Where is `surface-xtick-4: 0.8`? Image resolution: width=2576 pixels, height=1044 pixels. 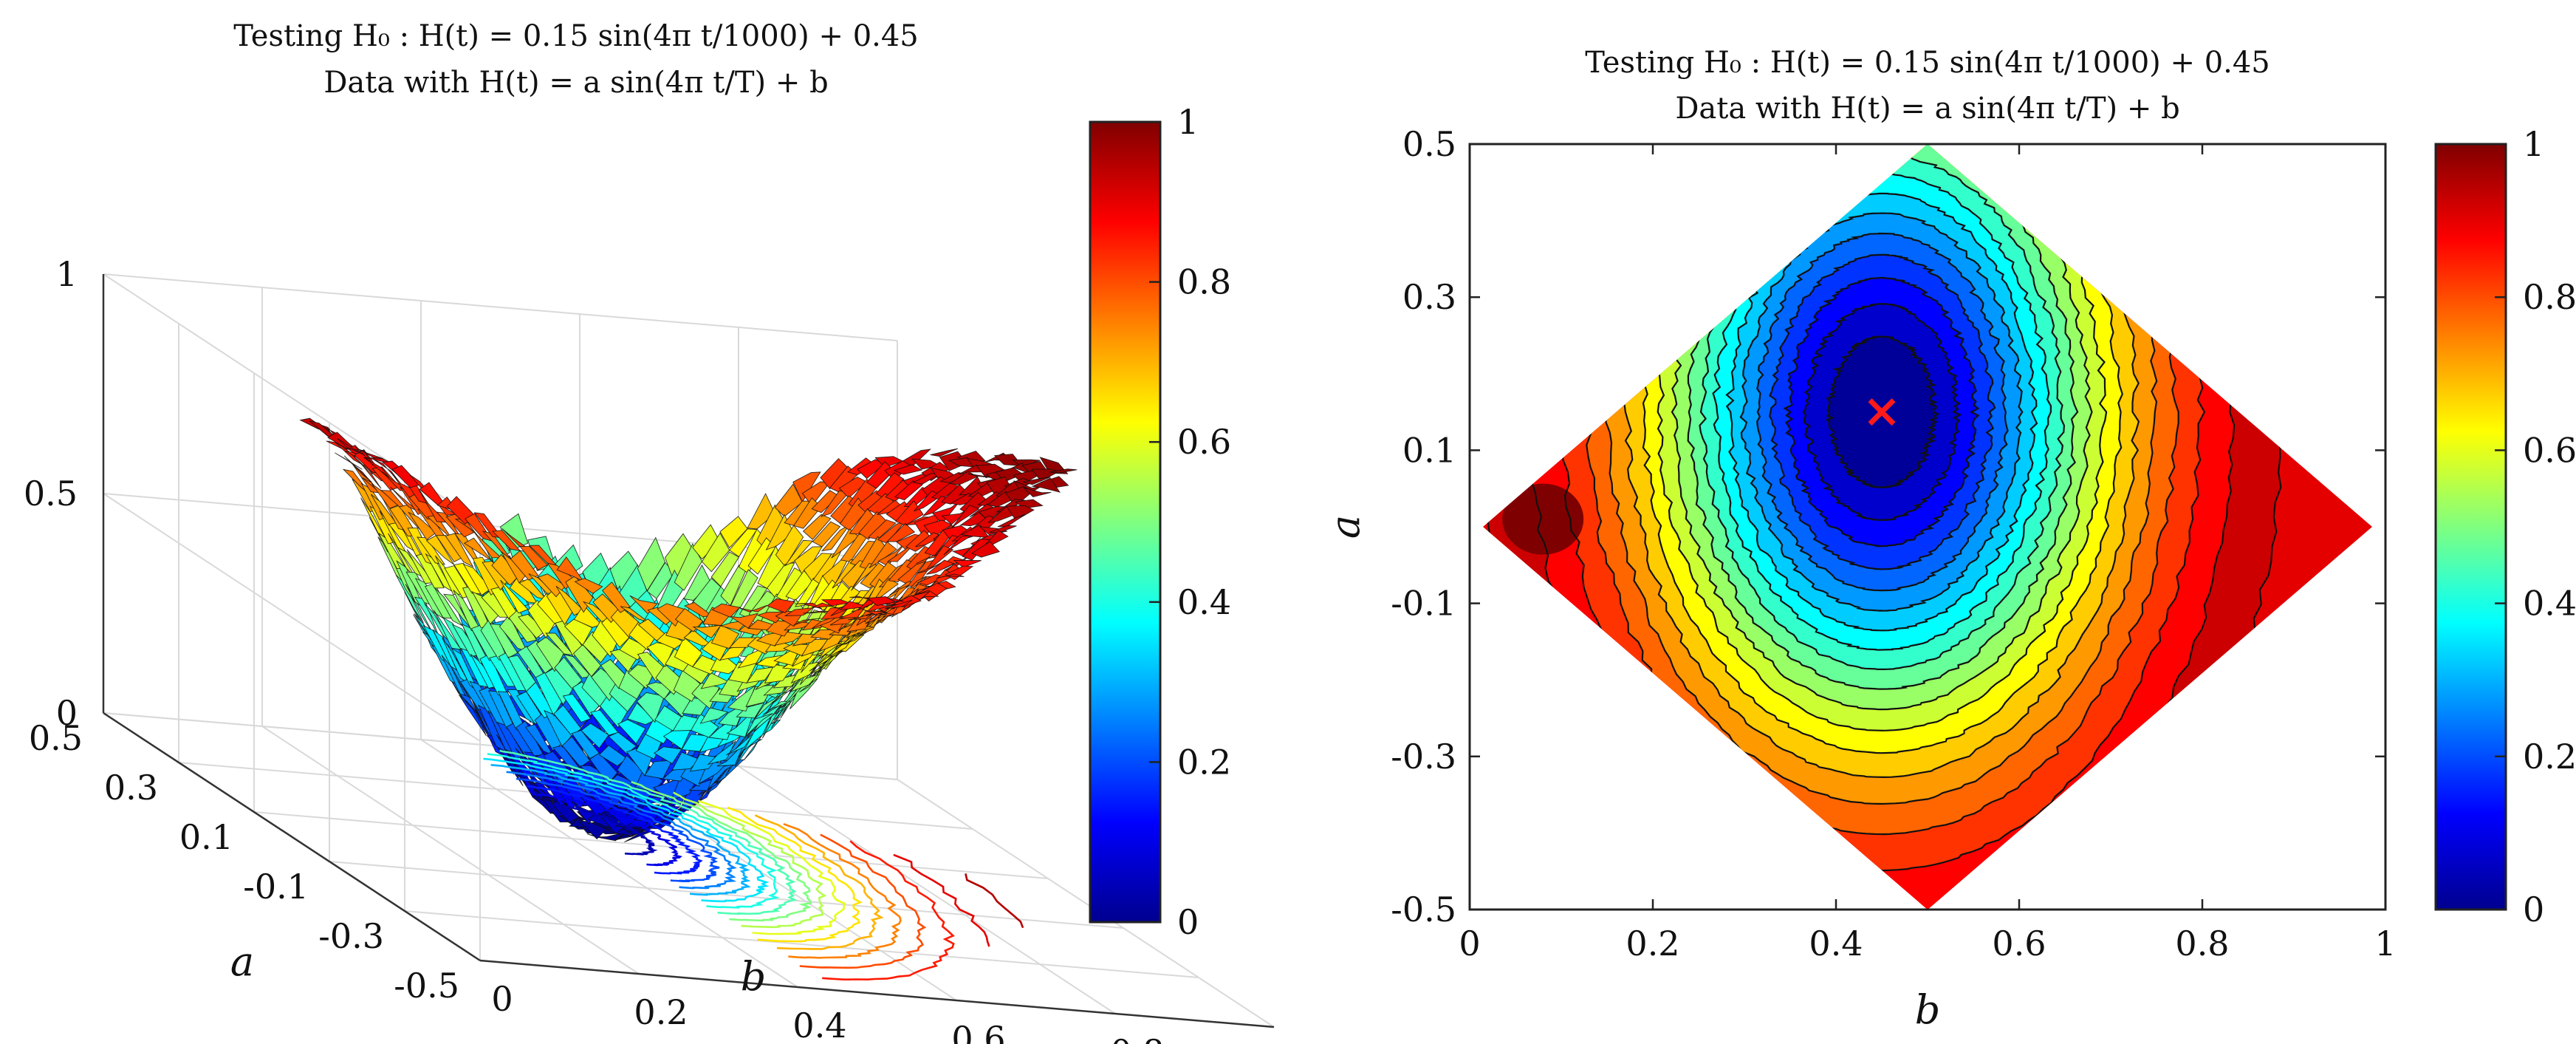 surface-xtick-4: 0.8 is located at coordinates (1137, 1038).